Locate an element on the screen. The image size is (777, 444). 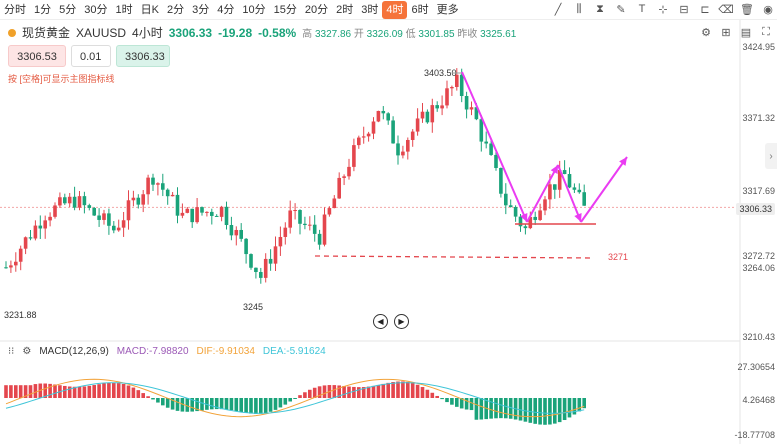
measure-icon: ⊹ is located at coordinates (663, 9).